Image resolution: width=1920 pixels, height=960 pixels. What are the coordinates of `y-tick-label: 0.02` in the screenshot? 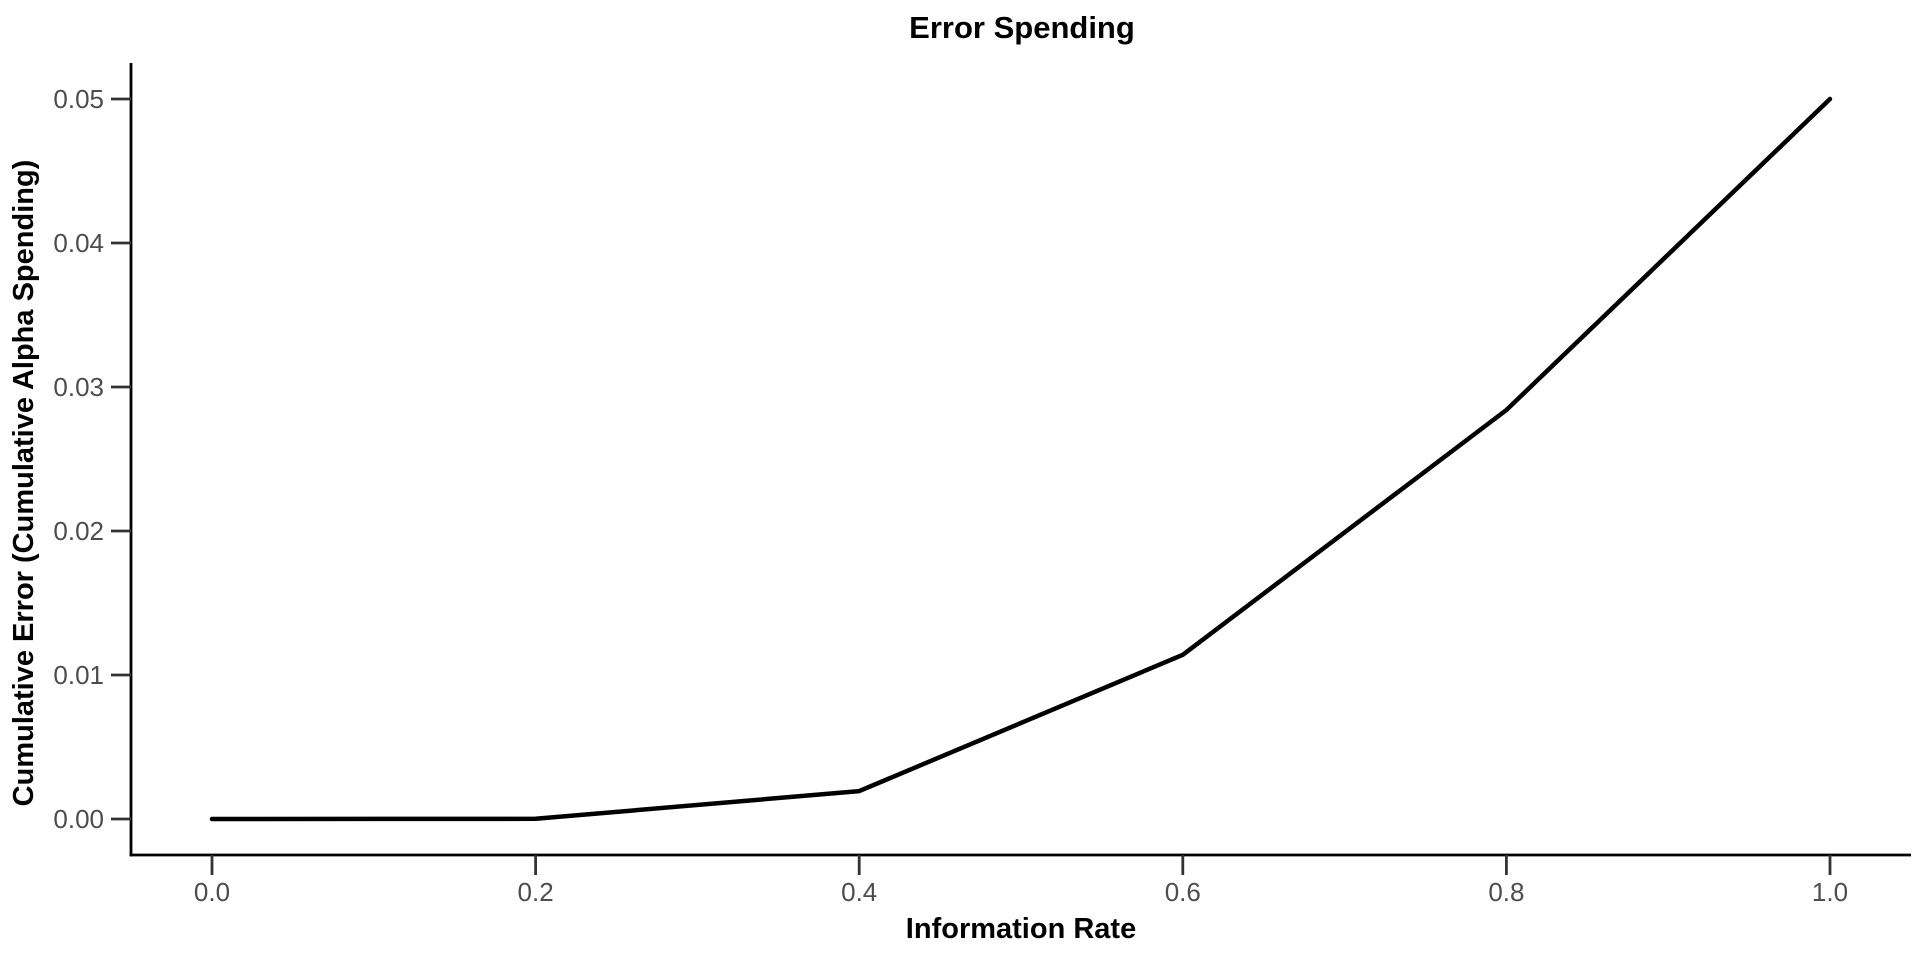 It's located at (78, 531).